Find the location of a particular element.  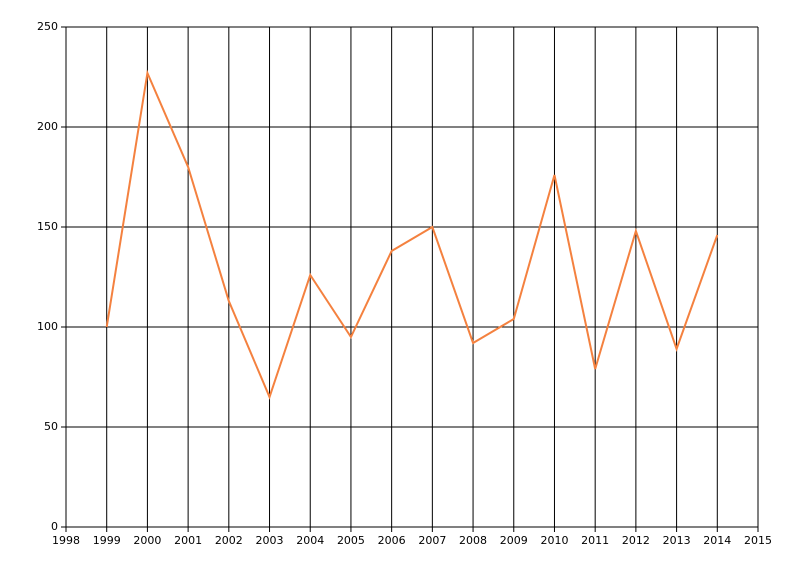

x-tick-label: 2011 is located at coordinates (595, 540).